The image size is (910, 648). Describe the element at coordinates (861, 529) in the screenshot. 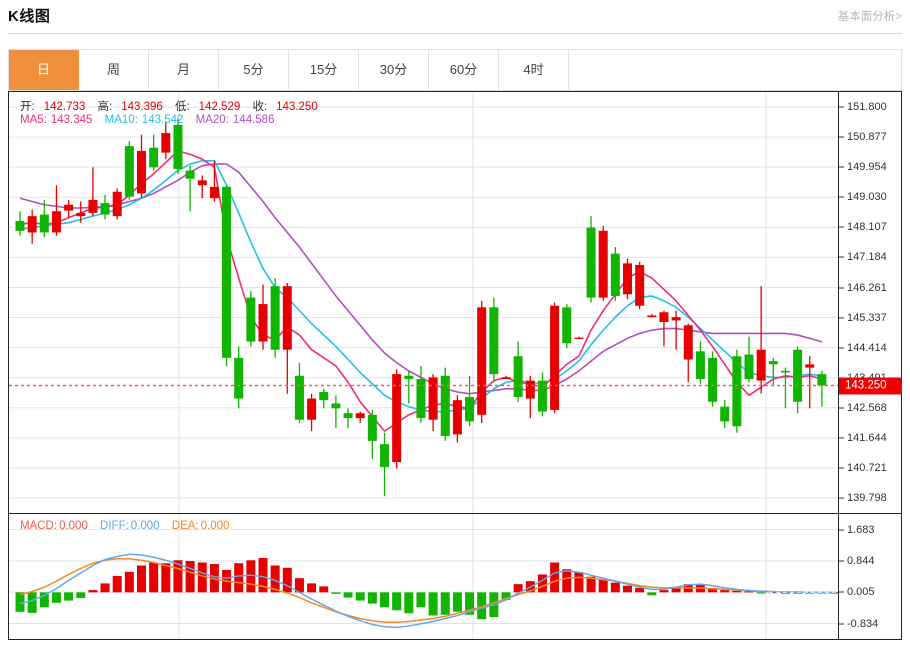

I see `macd-tick-label-0: 1.683` at that location.